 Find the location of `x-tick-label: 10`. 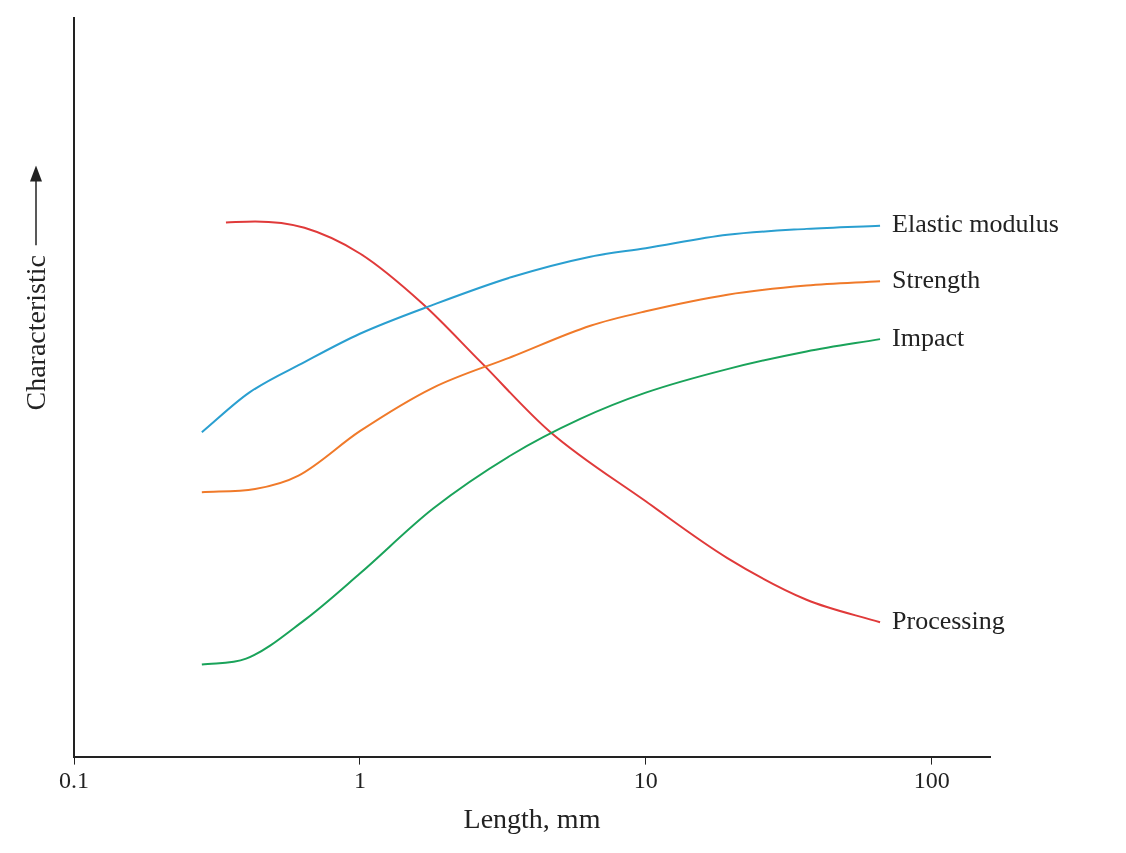

x-tick-label: 10 is located at coordinates (645, 780).